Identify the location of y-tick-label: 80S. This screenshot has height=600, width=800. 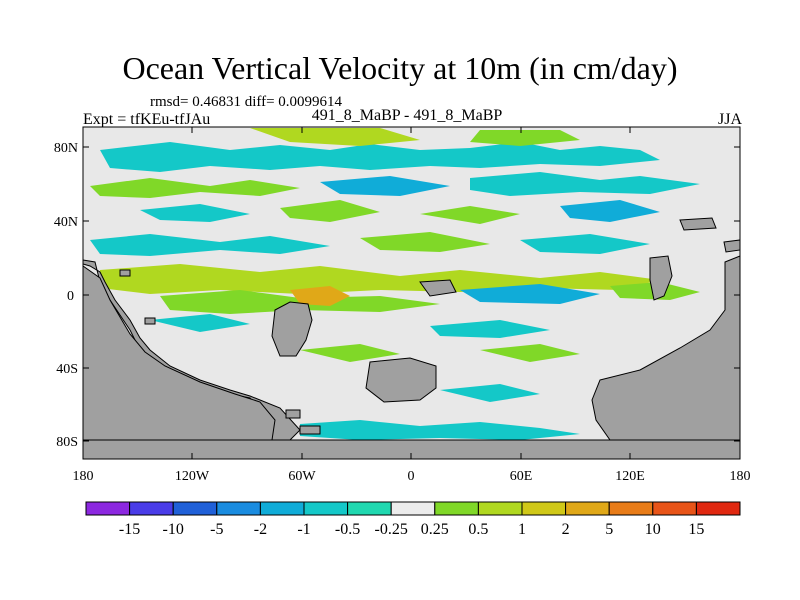
(67, 442).